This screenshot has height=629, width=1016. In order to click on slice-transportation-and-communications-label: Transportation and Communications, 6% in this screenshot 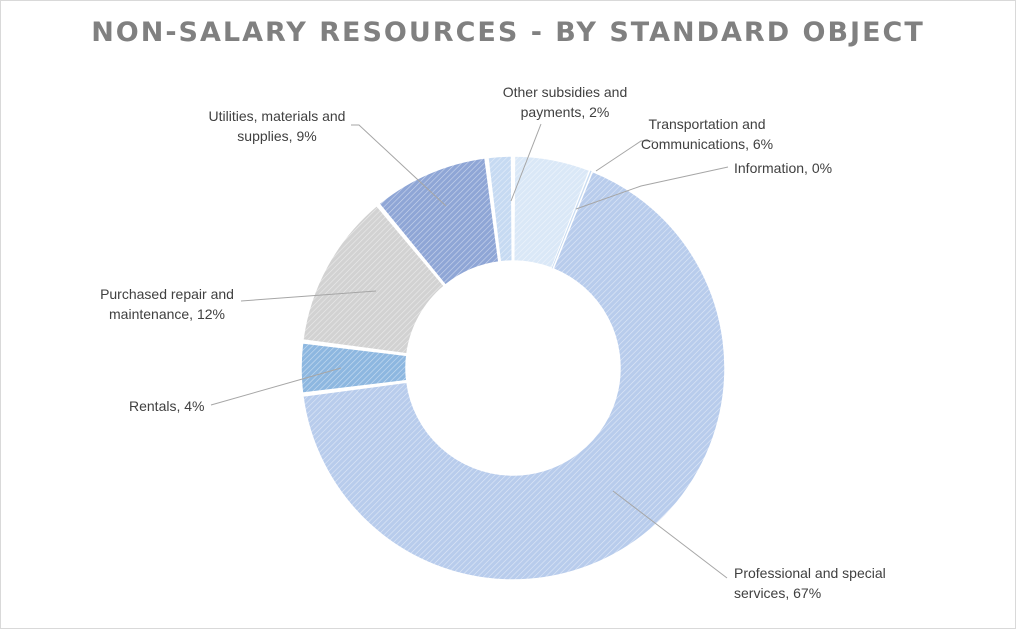, I will do `click(707, 134)`.